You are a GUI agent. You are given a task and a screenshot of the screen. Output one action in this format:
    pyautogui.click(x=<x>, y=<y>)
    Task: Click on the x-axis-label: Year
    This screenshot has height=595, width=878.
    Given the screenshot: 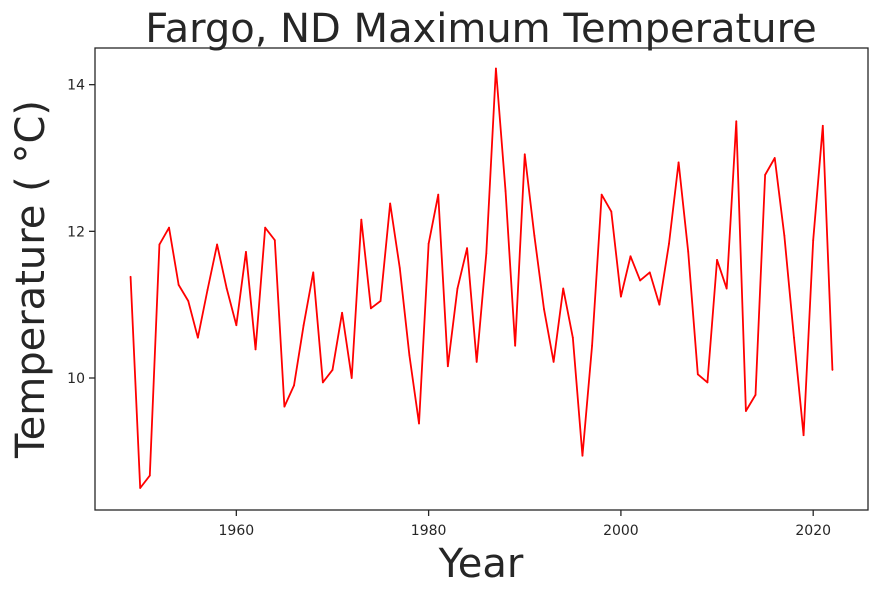 What is the action you would take?
    pyautogui.click(x=481, y=564)
    